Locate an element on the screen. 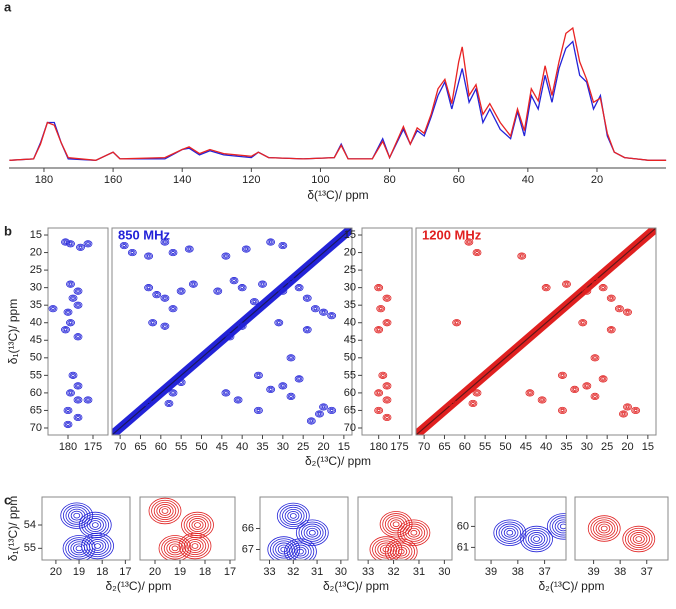 The height and width of the screenshot is (609, 676). y-tick-label: 35 is located at coordinates (350, 305).